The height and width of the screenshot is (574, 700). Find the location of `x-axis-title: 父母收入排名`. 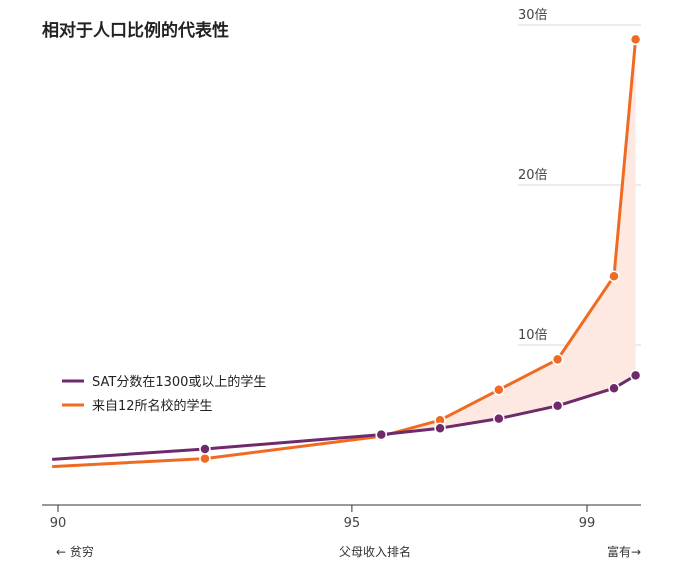

x-axis-title: 父母收入排名 is located at coordinates (375, 551).